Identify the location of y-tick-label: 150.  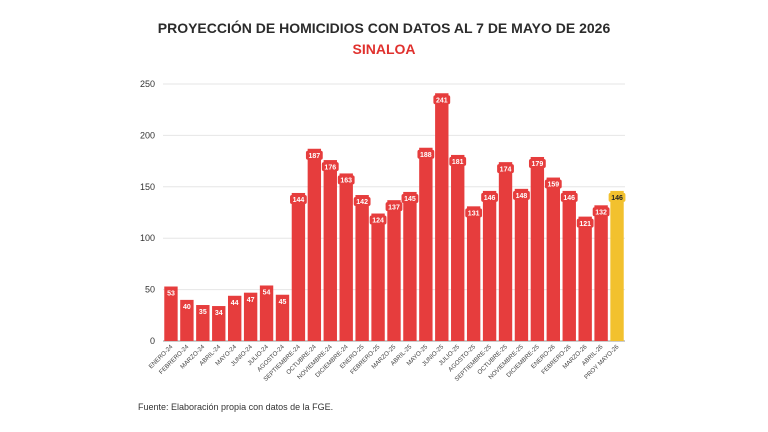
(147, 187).